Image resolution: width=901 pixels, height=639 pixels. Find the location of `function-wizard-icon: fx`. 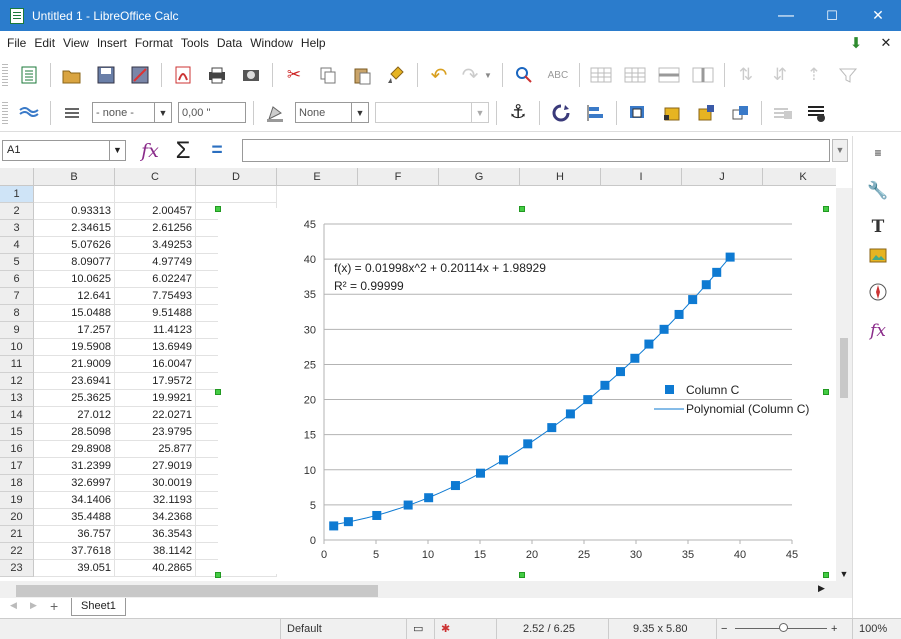

function-wizard-icon: fx is located at coordinates (150, 151).